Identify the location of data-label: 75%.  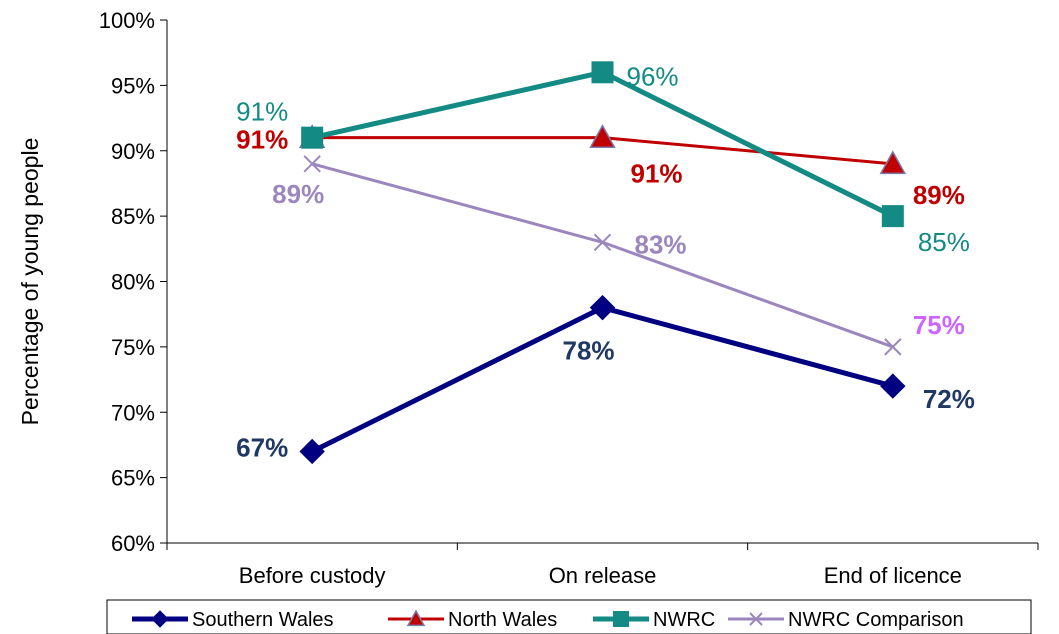
(939, 325).